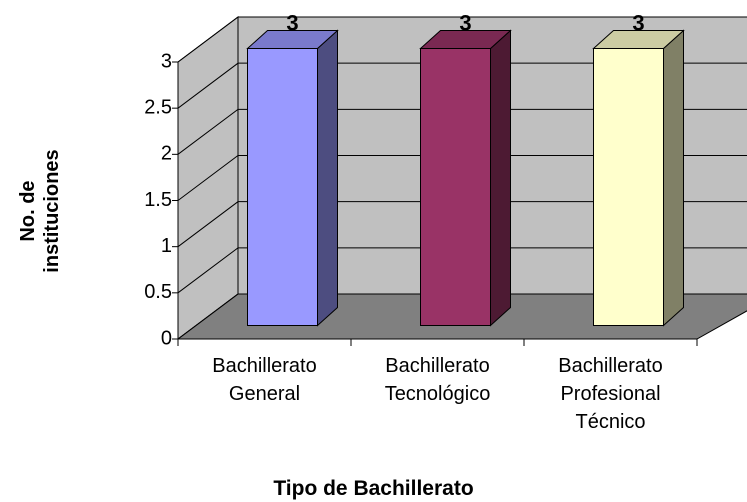 This screenshot has height=502, width=747. What do you see at coordinates (158, 292) in the screenshot?
I see `y-tick-label: 0.5` at bounding box center [158, 292].